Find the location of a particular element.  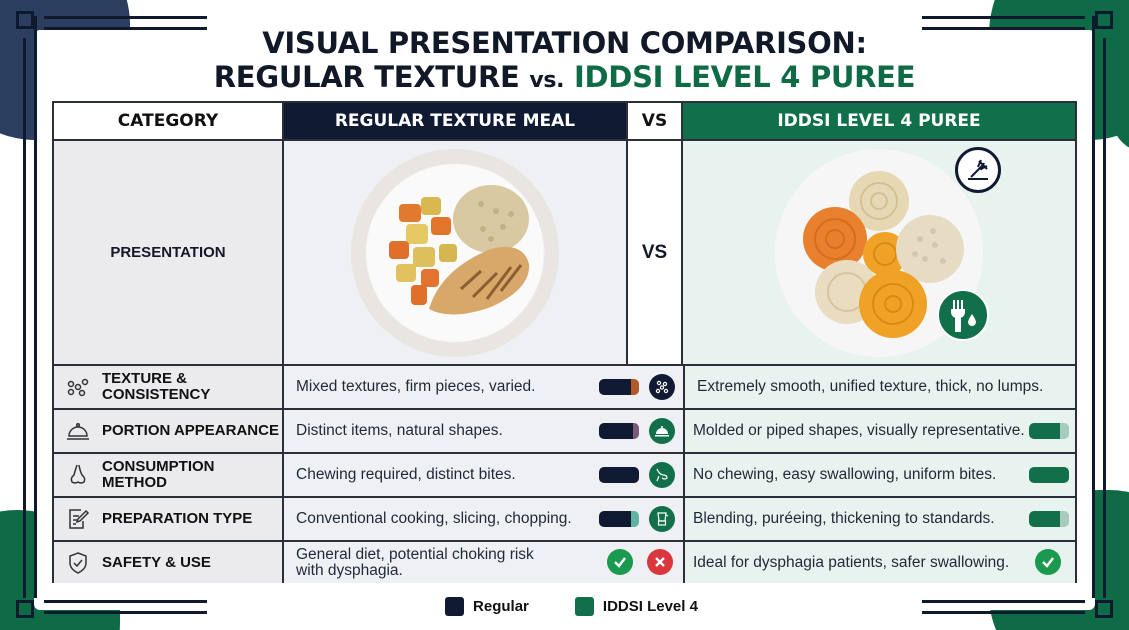

dots-circle-icon is located at coordinates (662, 387).